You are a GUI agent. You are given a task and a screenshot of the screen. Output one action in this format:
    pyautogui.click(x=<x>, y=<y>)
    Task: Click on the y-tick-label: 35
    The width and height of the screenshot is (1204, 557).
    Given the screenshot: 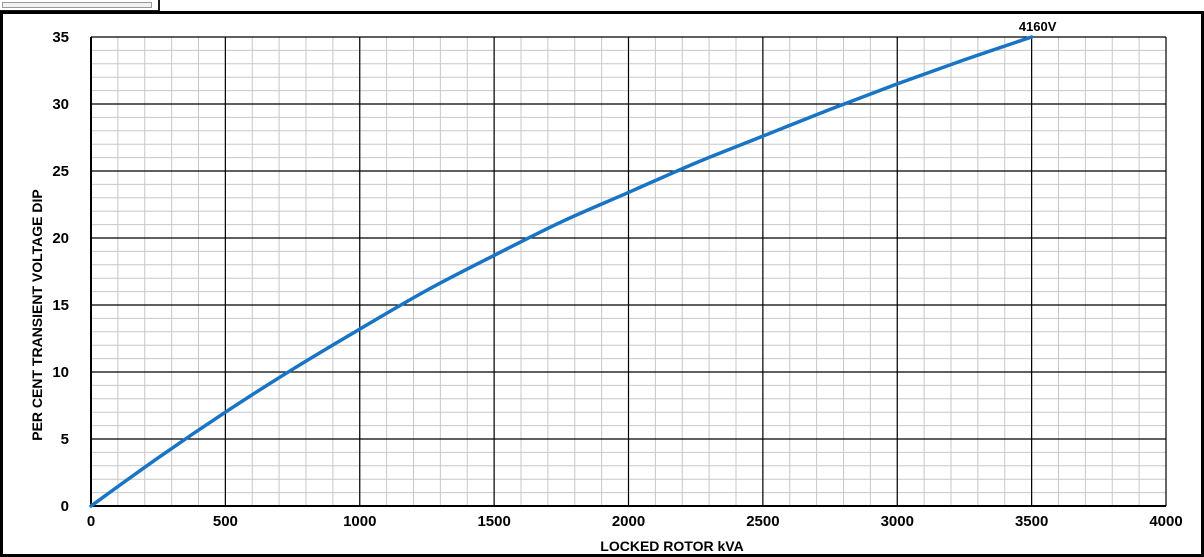 What is the action you would take?
    pyautogui.click(x=60, y=37)
    